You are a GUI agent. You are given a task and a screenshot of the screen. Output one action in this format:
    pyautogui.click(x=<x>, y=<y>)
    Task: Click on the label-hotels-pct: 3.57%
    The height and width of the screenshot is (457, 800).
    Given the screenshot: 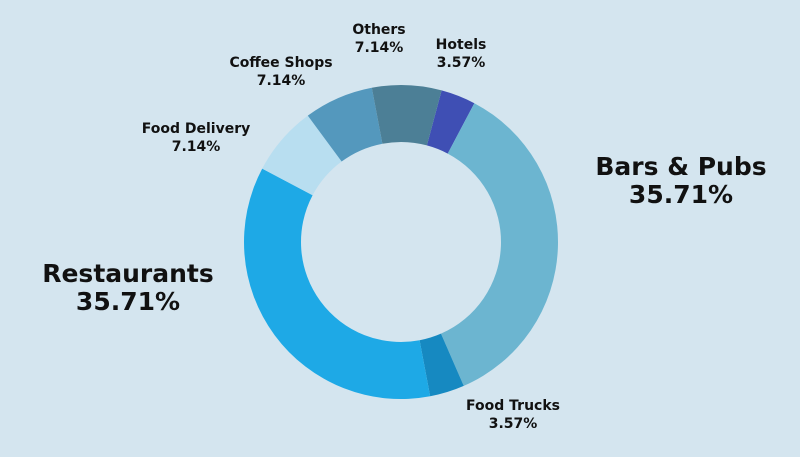 What is the action you would take?
    pyautogui.click(x=461, y=62)
    